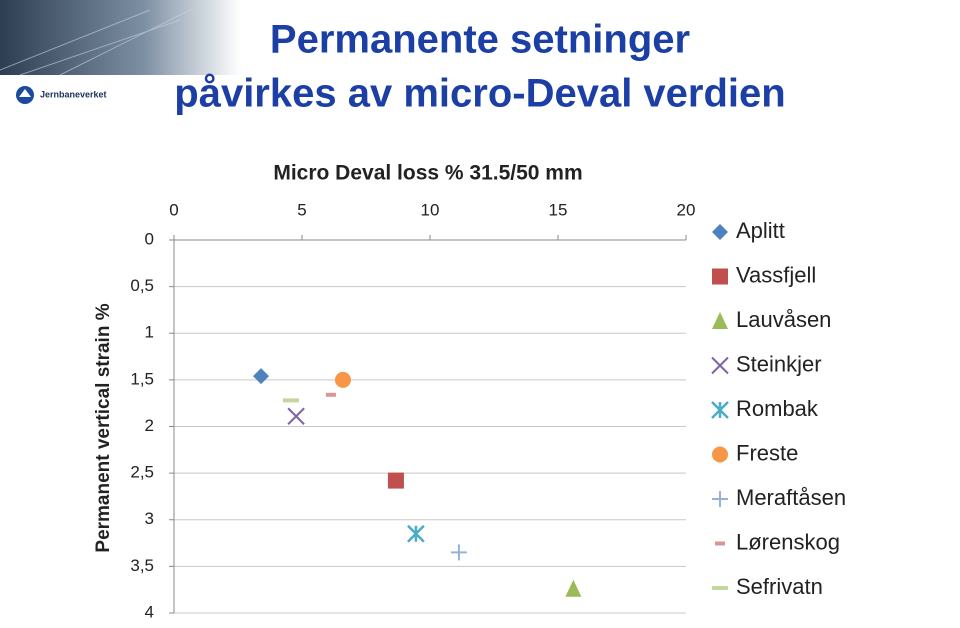  What do you see at coordinates (783, 319) in the screenshot?
I see `legend-label: Lauvåsen` at bounding box center [783, 319].